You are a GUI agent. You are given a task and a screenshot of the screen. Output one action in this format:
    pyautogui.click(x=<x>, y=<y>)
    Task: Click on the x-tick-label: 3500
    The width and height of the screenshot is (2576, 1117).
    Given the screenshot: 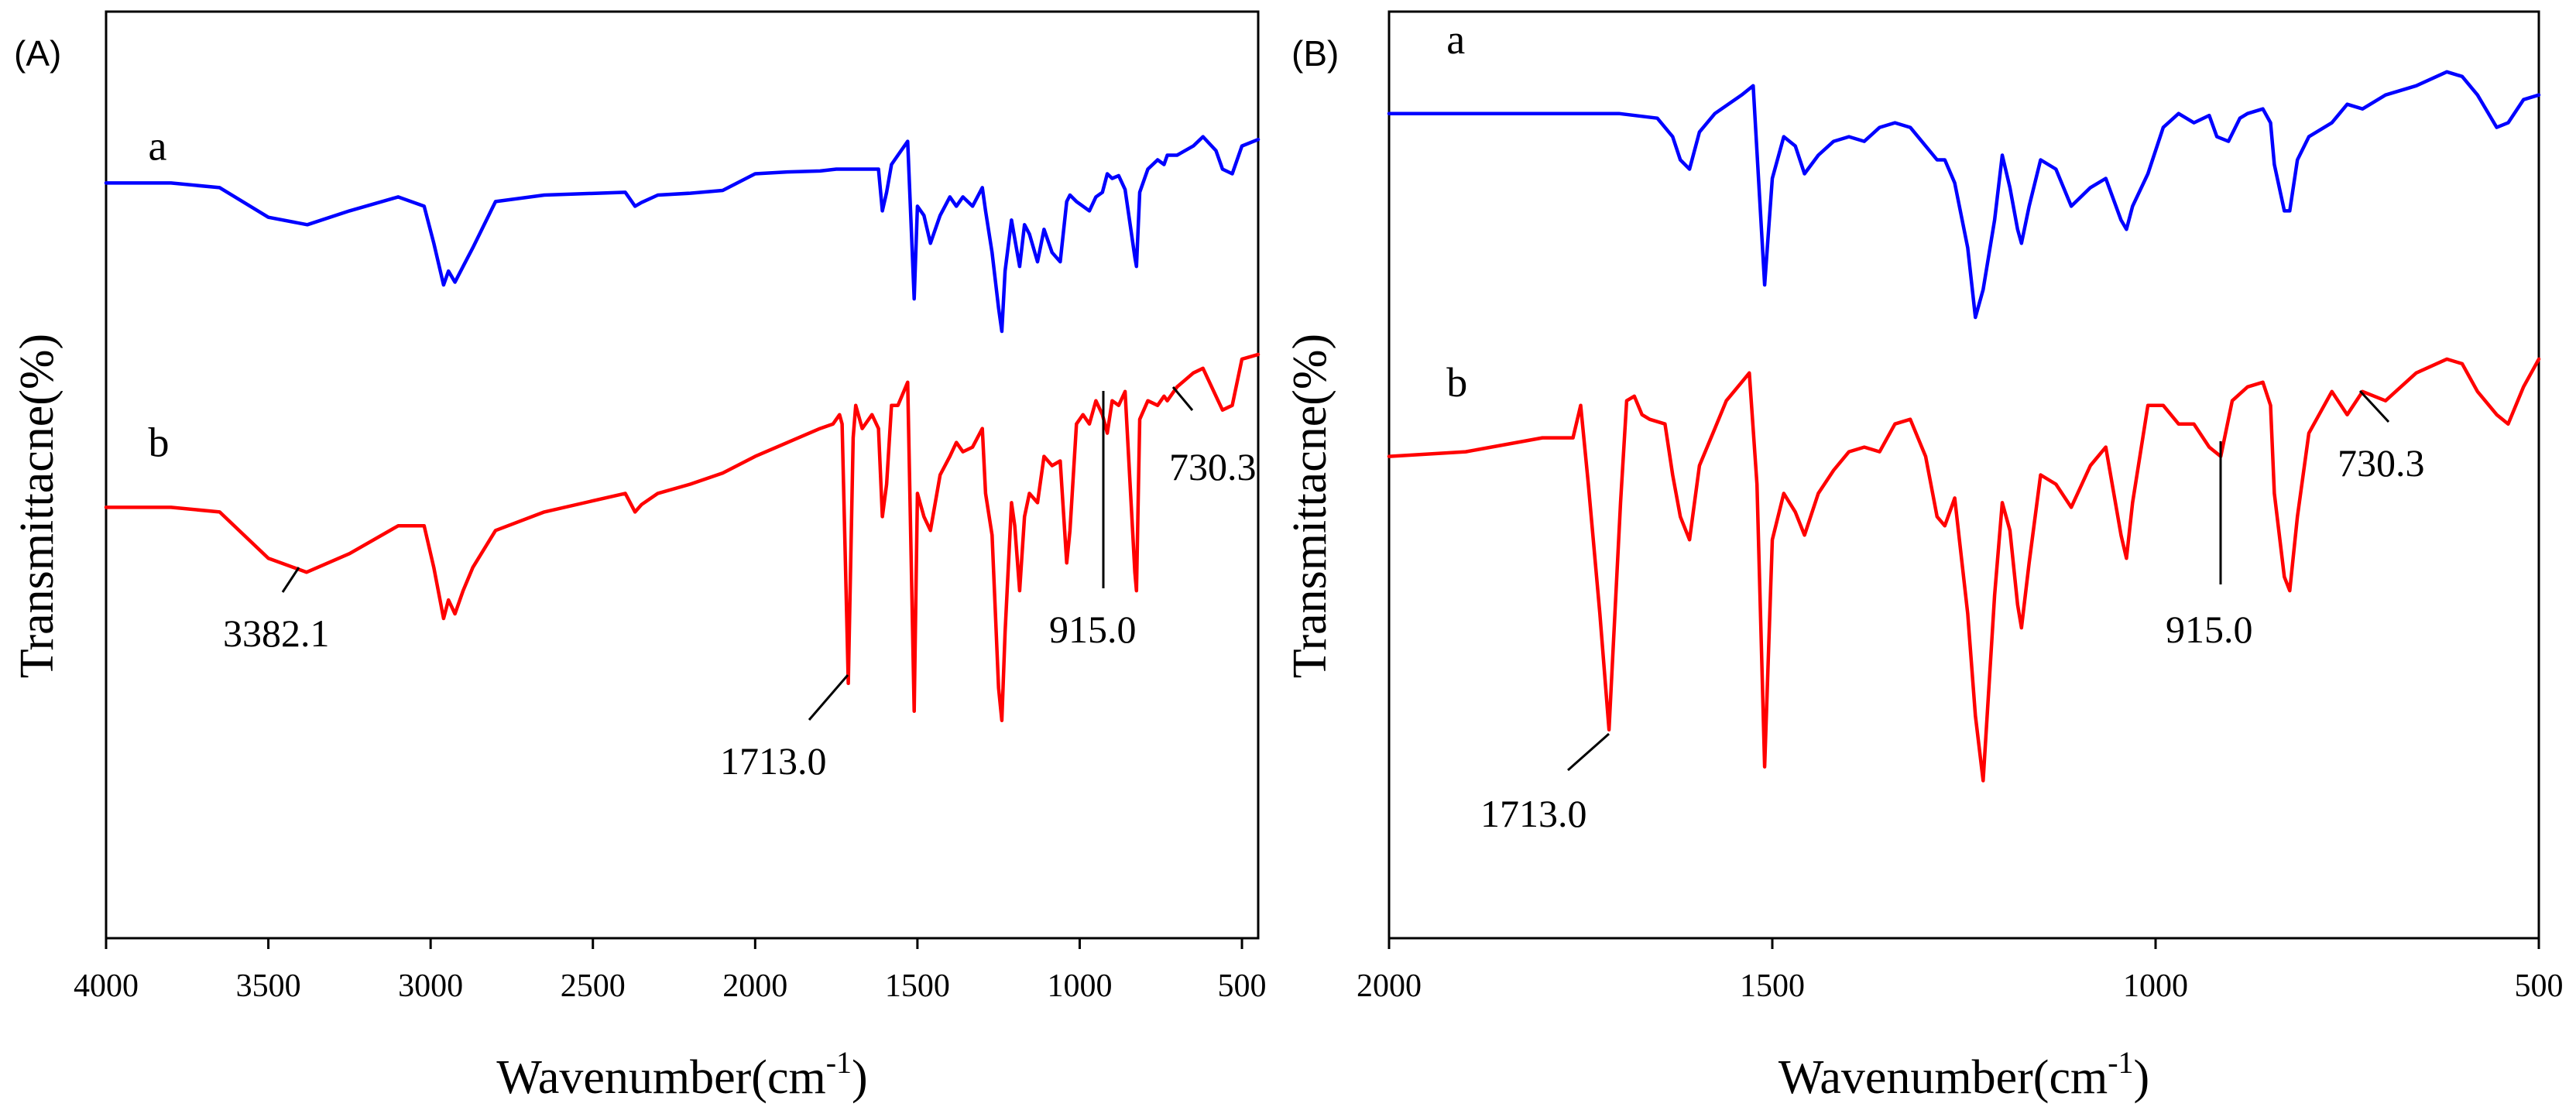 What is the action you would take?
    pyautogui.click(x=268, y=986)
    